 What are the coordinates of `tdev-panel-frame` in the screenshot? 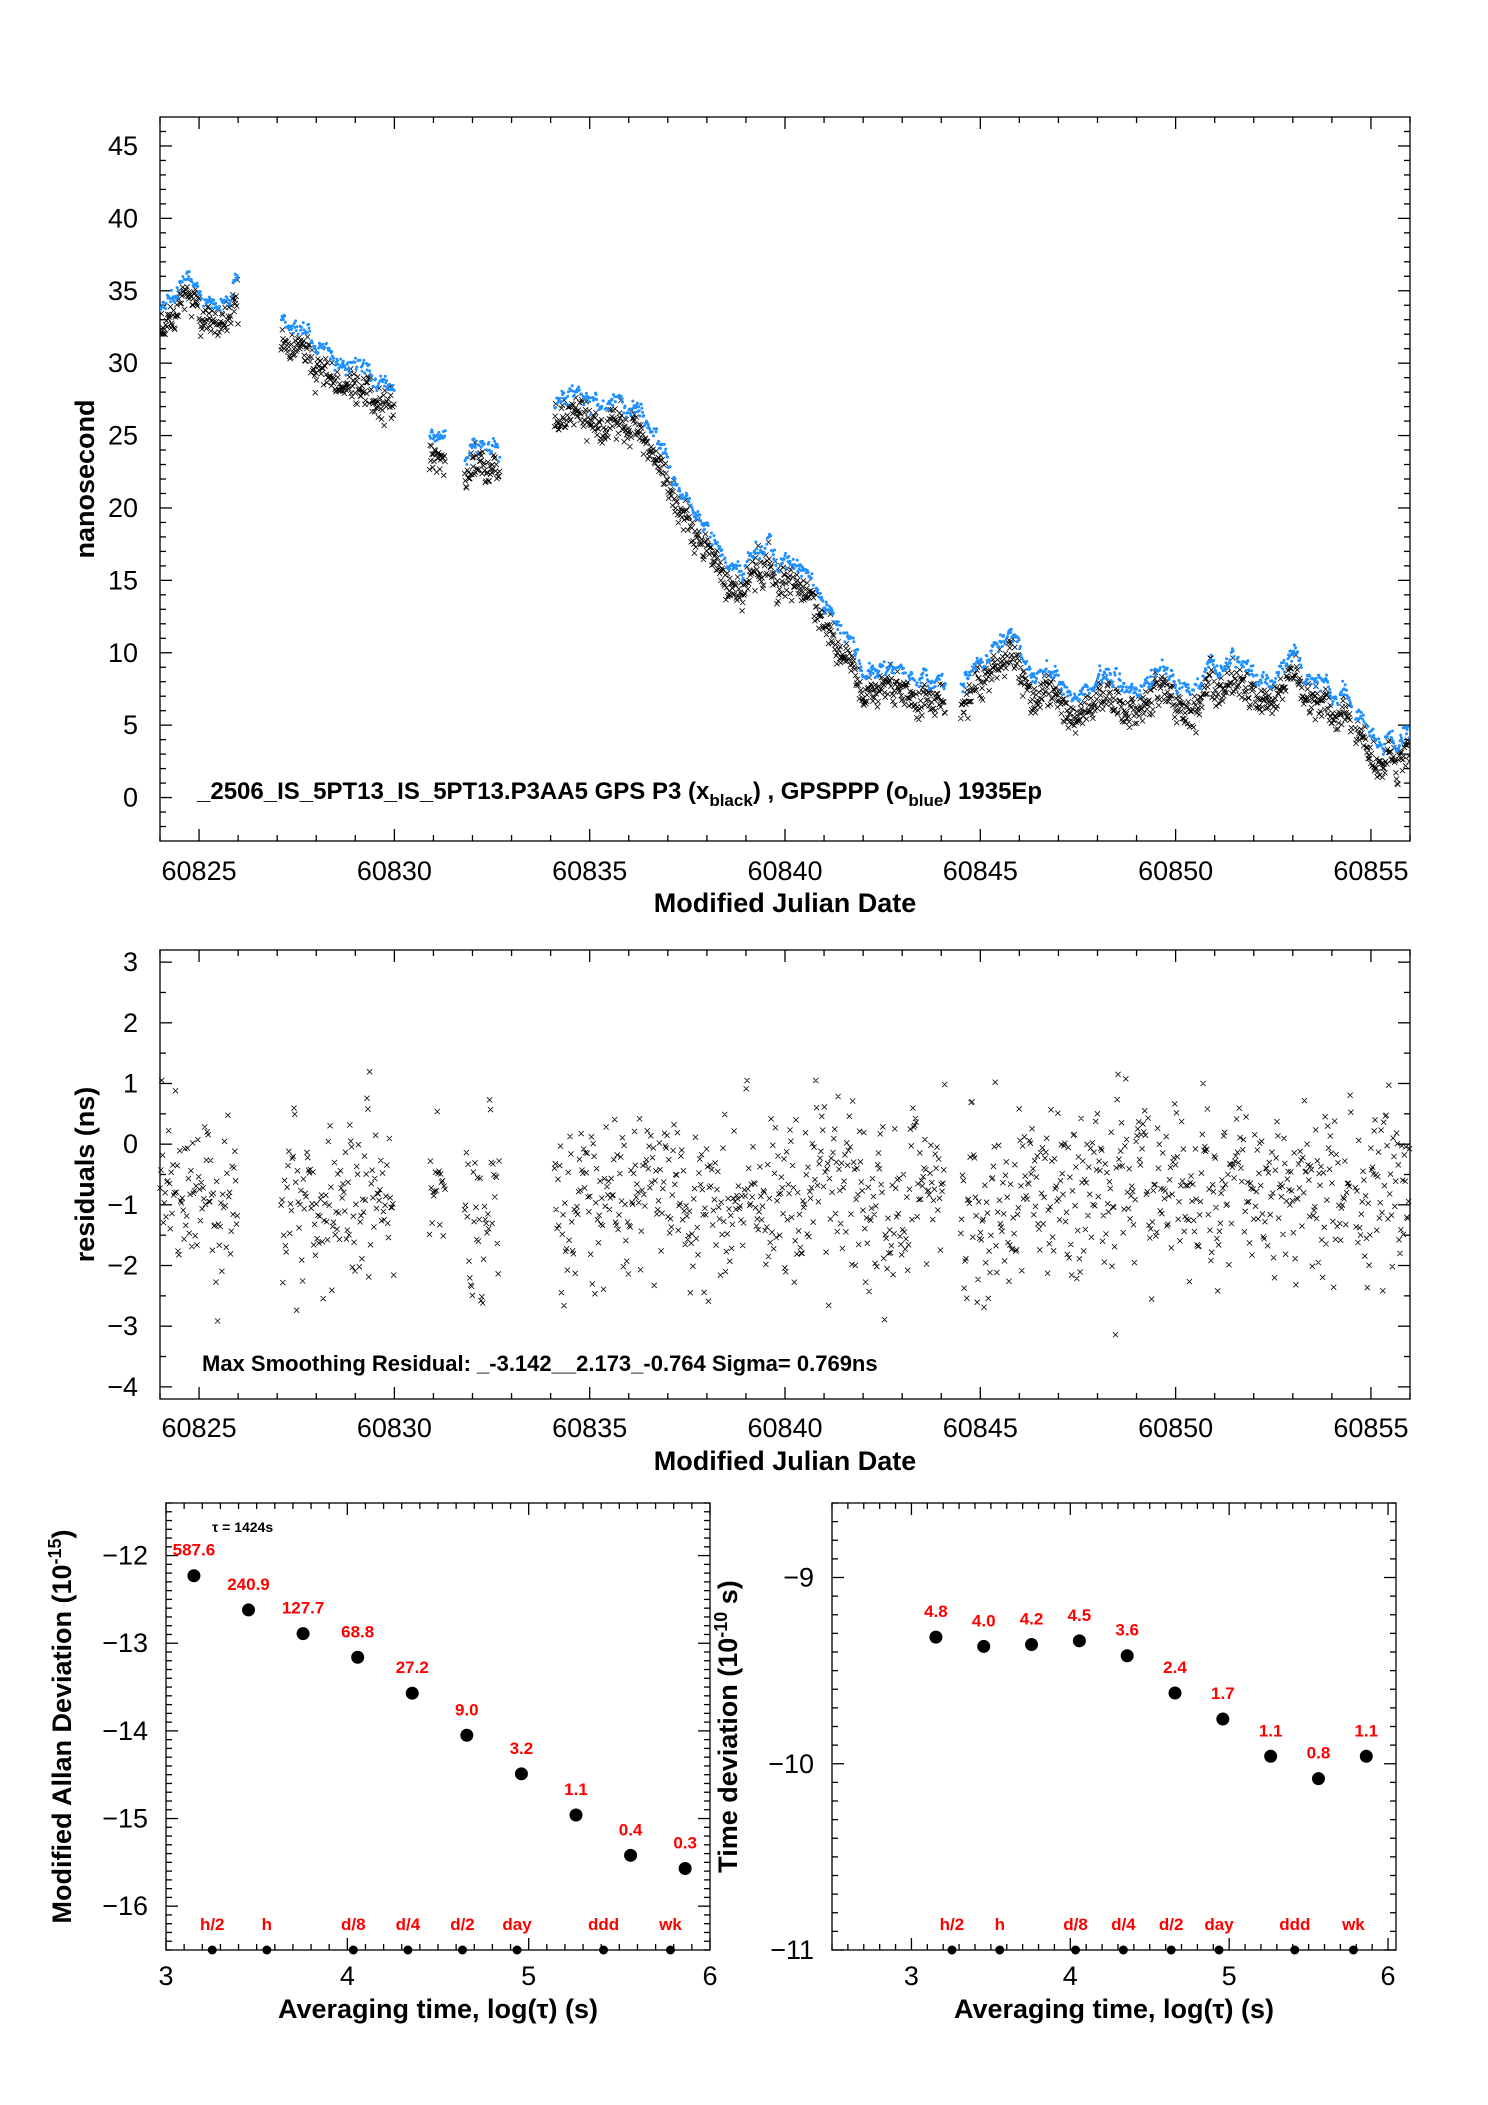 It's located at (1114, 1726).